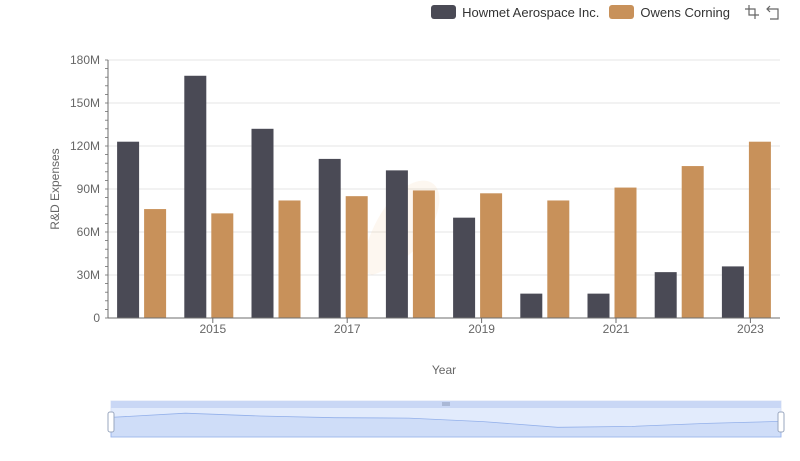 Image resolution: width=800 pixels, height=461 pixels. I want to click on legend-label-howmet: Howmet Aerospace Inc., so click(531, 12).